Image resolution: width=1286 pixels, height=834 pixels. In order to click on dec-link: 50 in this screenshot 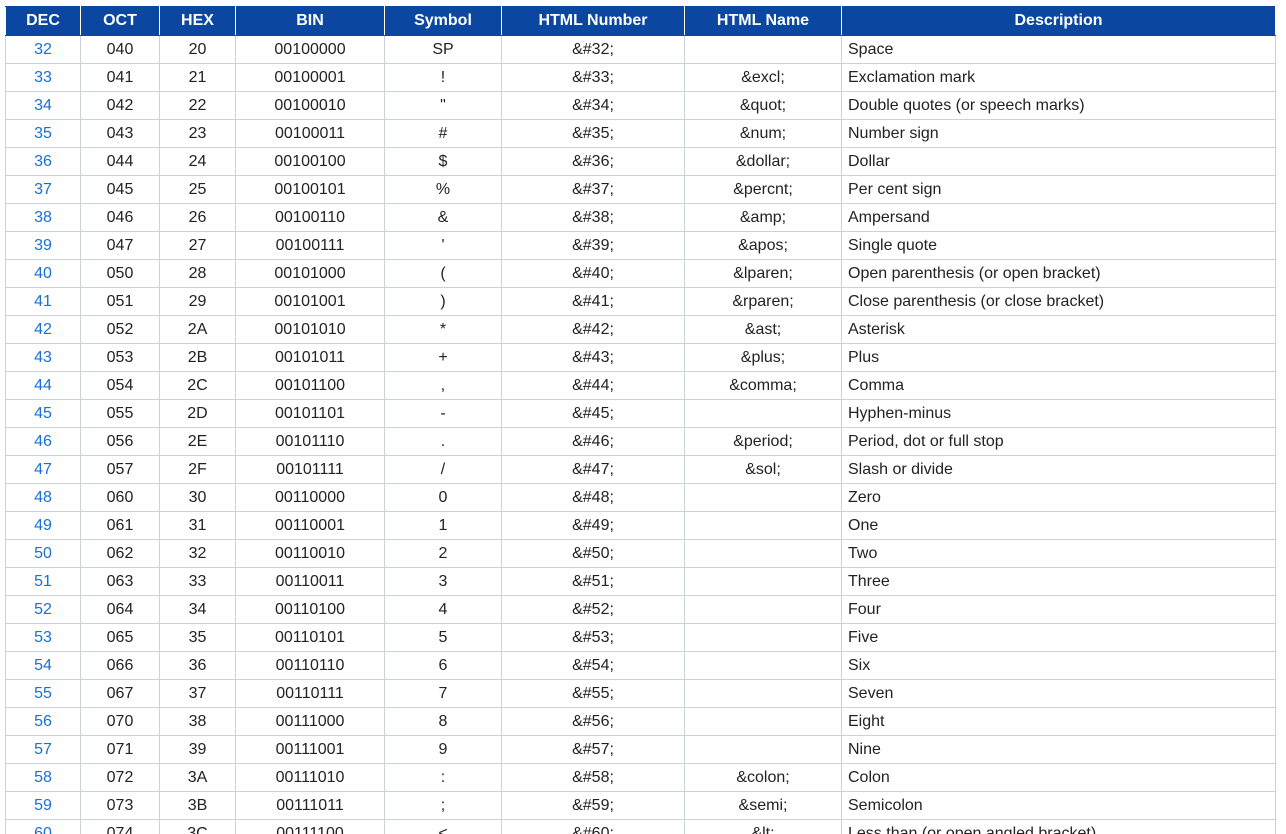, I will do `click(43, 553)`.